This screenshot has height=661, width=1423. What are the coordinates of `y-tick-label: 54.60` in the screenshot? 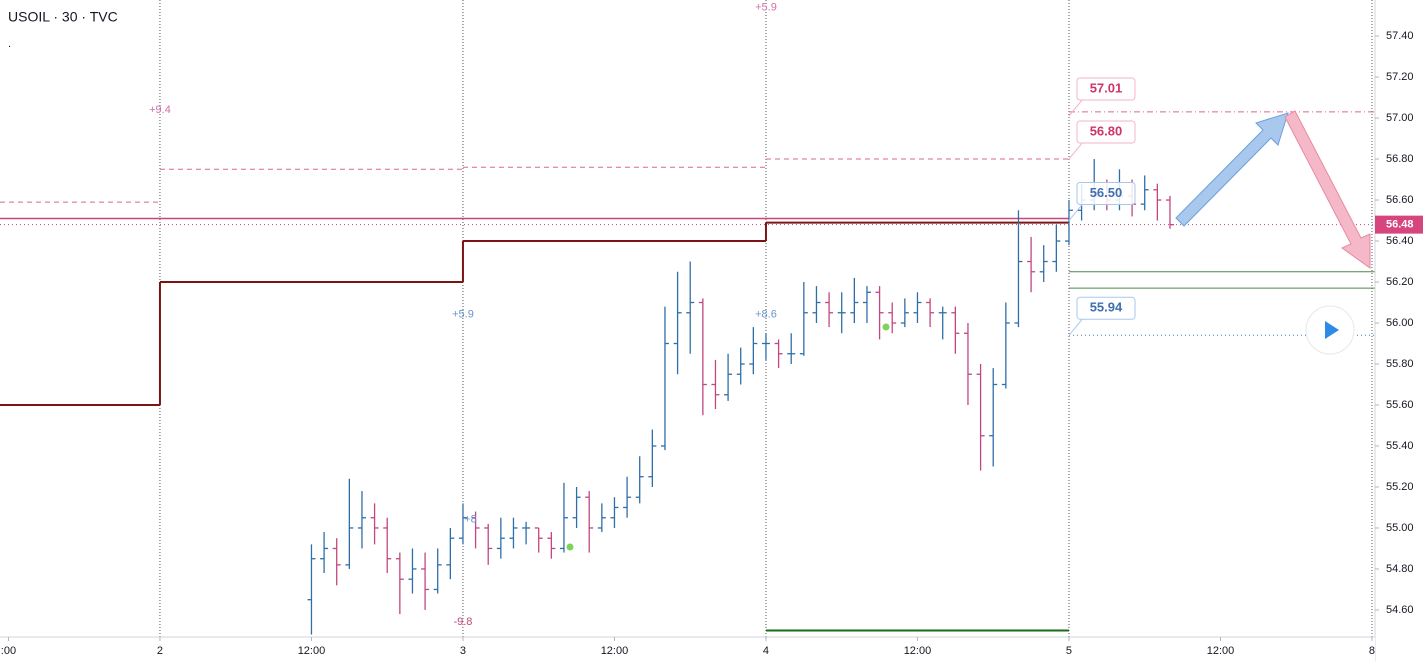 It's located at (1400, 610).